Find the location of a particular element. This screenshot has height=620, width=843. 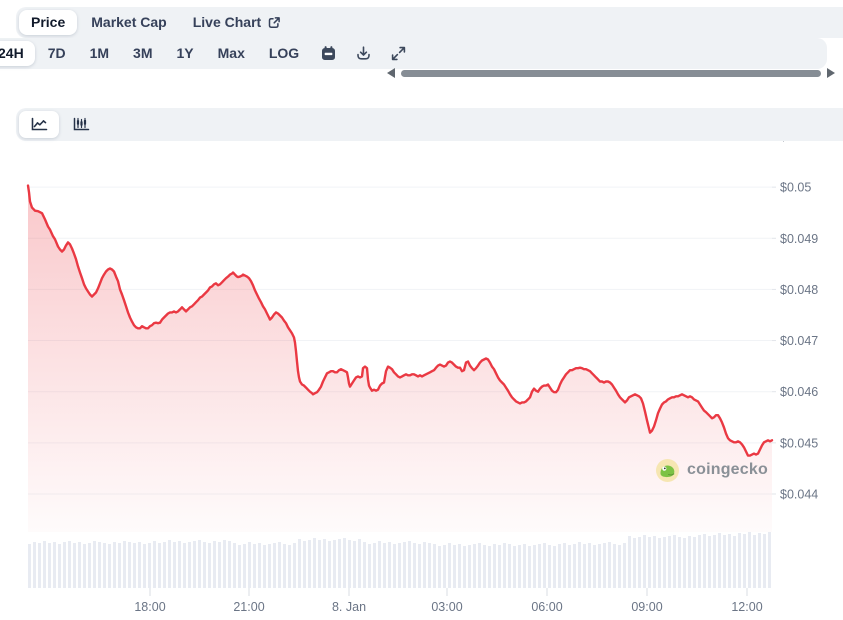

range-24h: 24H is located at coordinates (17, 53).